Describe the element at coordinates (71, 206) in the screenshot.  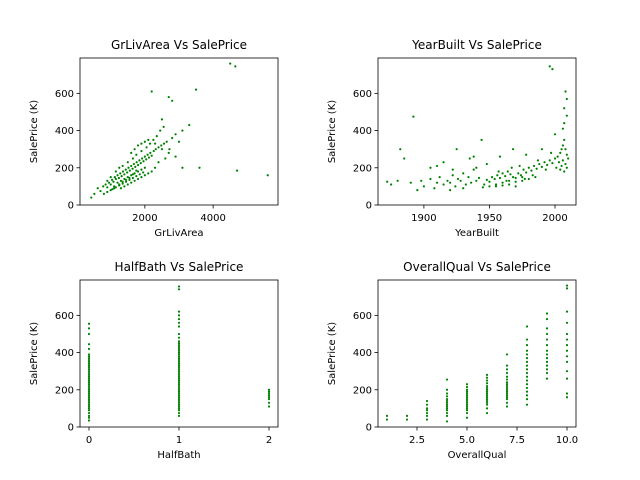
I see `y-tick-label-grlivarea-0: 0` at that location.